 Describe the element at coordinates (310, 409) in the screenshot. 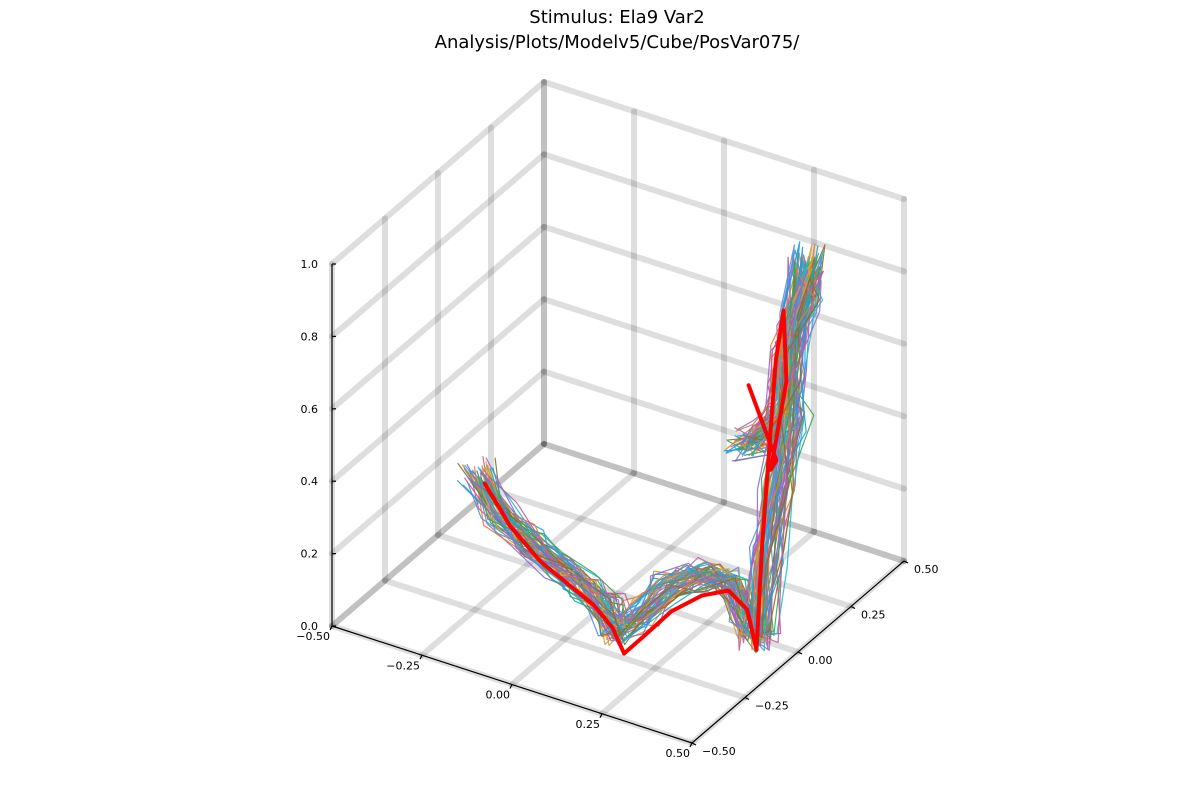

I see `z-tick-label-3: 0.6` at that location.